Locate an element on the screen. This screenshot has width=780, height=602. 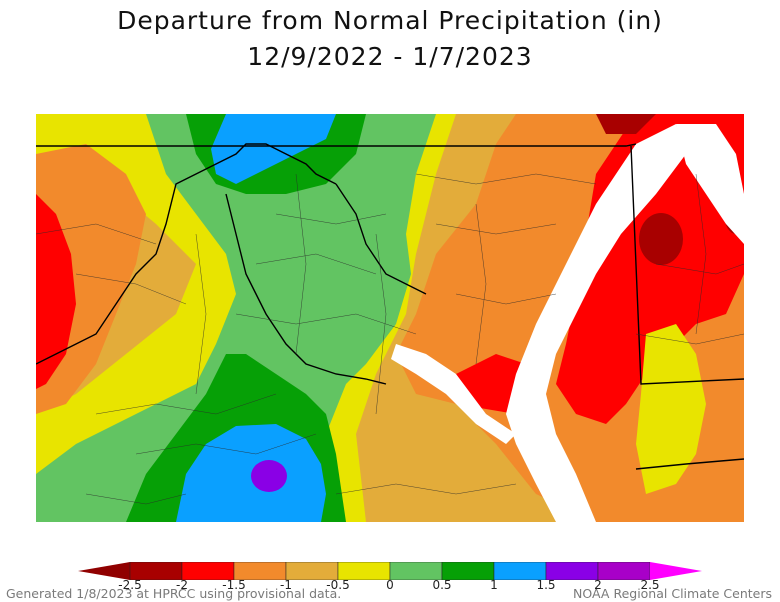
delaware-bay is located at coordinates (710, 184).